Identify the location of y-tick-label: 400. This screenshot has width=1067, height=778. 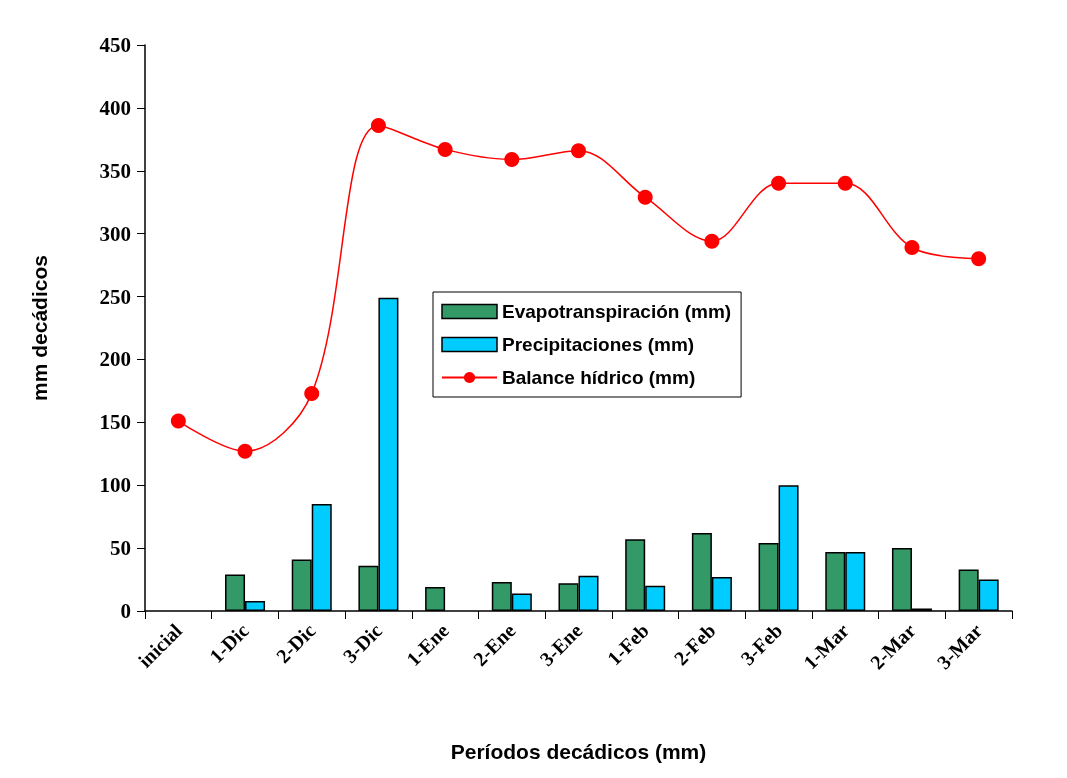
(115, 107).